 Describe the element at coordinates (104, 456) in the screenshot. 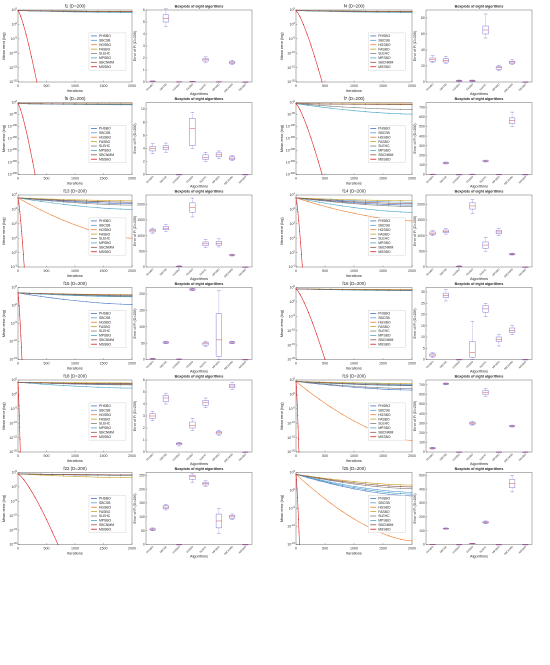

I see `x-tick-label: 1500` at that location.